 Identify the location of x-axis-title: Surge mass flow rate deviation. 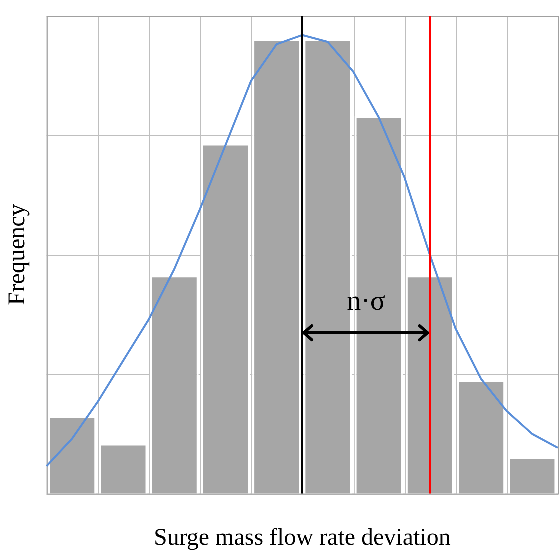
(302, 537).